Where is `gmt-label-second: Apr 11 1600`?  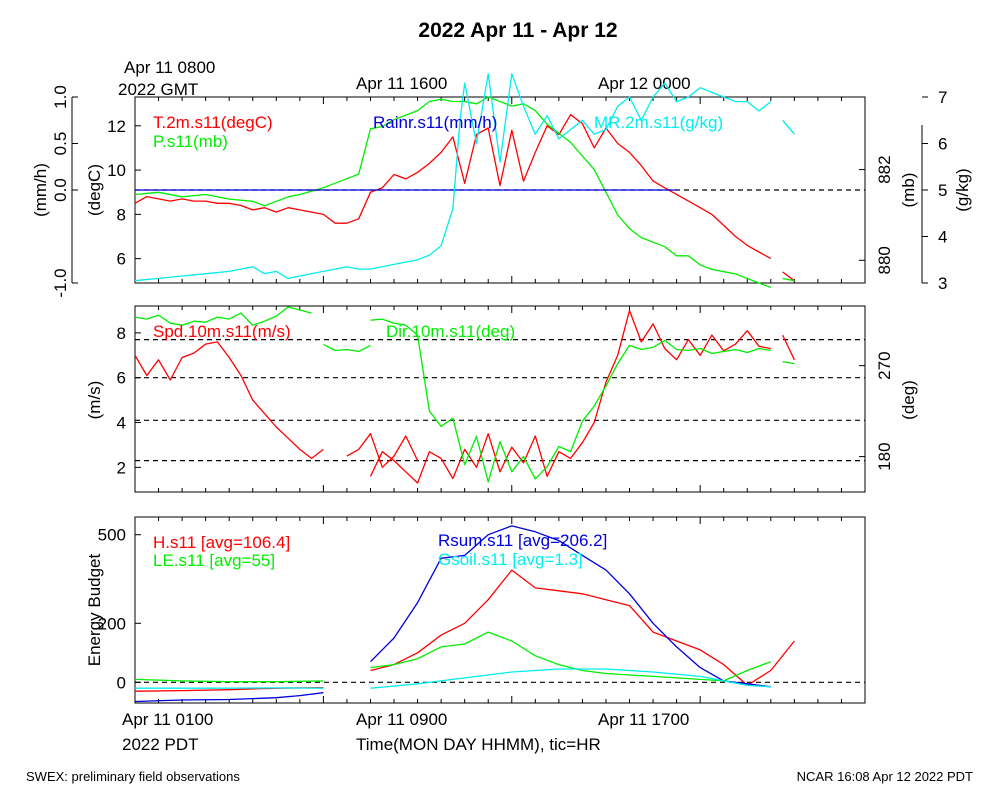
gmt-label-second: Apr 11 1600 is located at coordinates (401, 83).